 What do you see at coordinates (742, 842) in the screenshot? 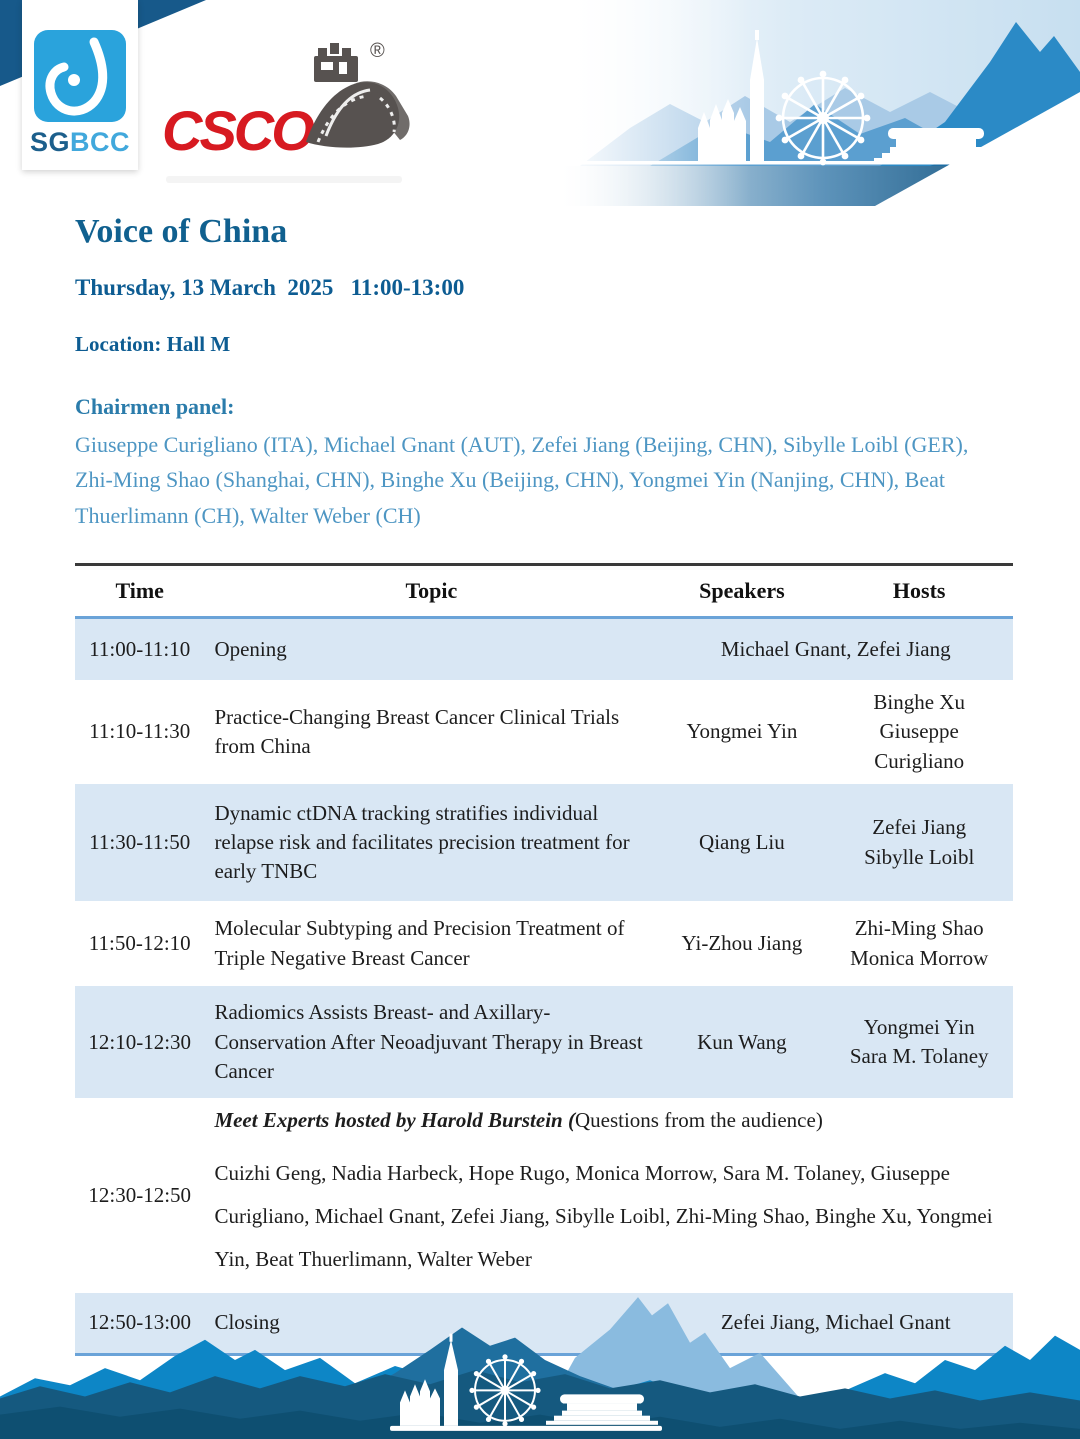
I see `cell-speaker: Qiang Liu` at bounding box center [742, 842].